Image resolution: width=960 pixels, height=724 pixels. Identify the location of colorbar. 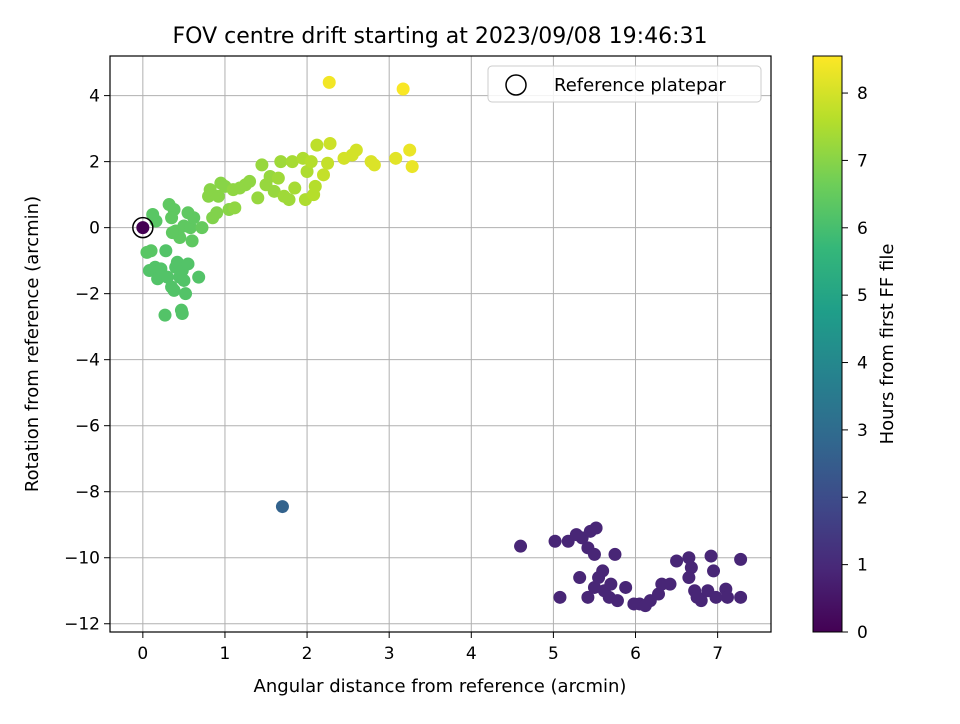
(827, 344).